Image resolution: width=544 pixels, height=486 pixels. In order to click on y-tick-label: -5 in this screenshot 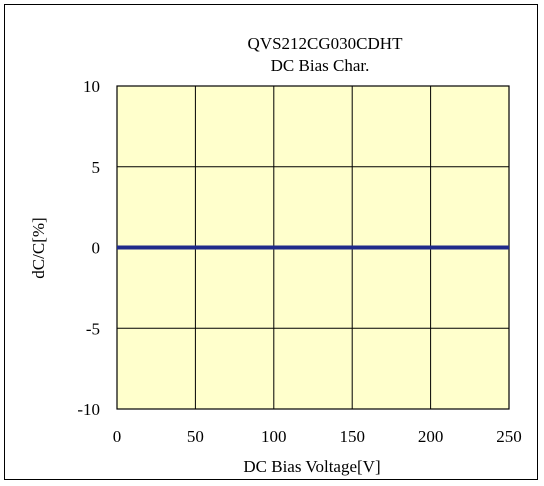, I will do `click(93, 328)`.